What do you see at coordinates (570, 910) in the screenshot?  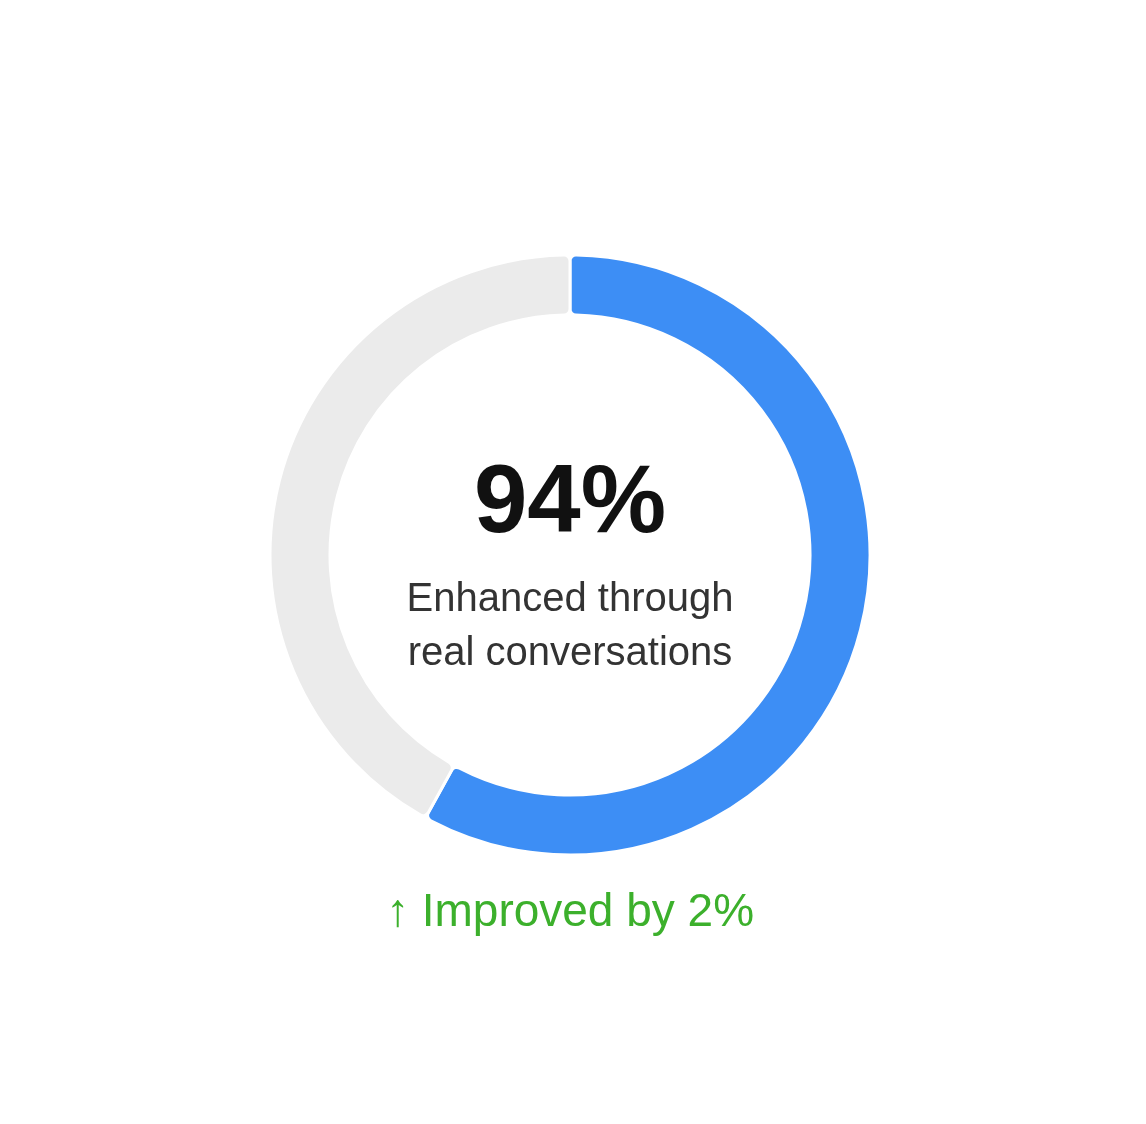 I see `text: ↑ Improved by 2%` at bounding box center [570, 910].